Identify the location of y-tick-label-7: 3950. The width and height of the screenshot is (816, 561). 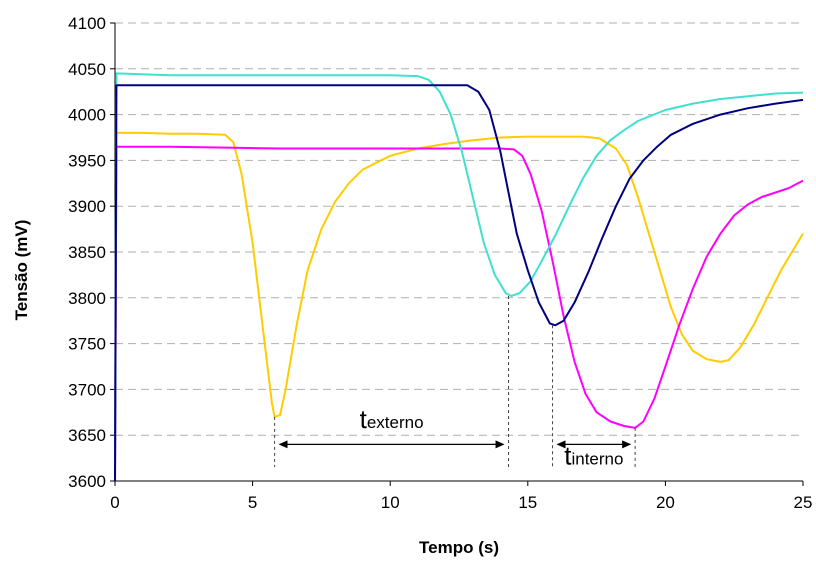
(87, 160).